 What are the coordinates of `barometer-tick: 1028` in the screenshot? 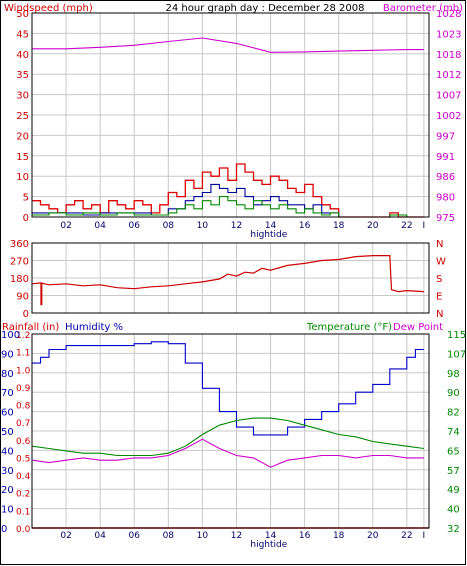 It's located at (448, 14).